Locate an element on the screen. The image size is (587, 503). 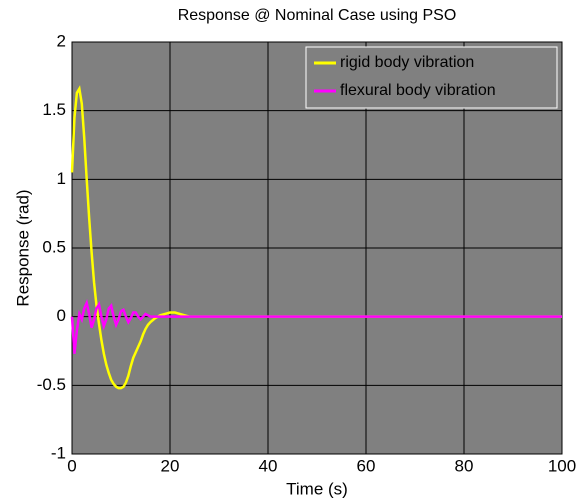
y-axis-label: Response (rad) is located at coordinates (22, 247).